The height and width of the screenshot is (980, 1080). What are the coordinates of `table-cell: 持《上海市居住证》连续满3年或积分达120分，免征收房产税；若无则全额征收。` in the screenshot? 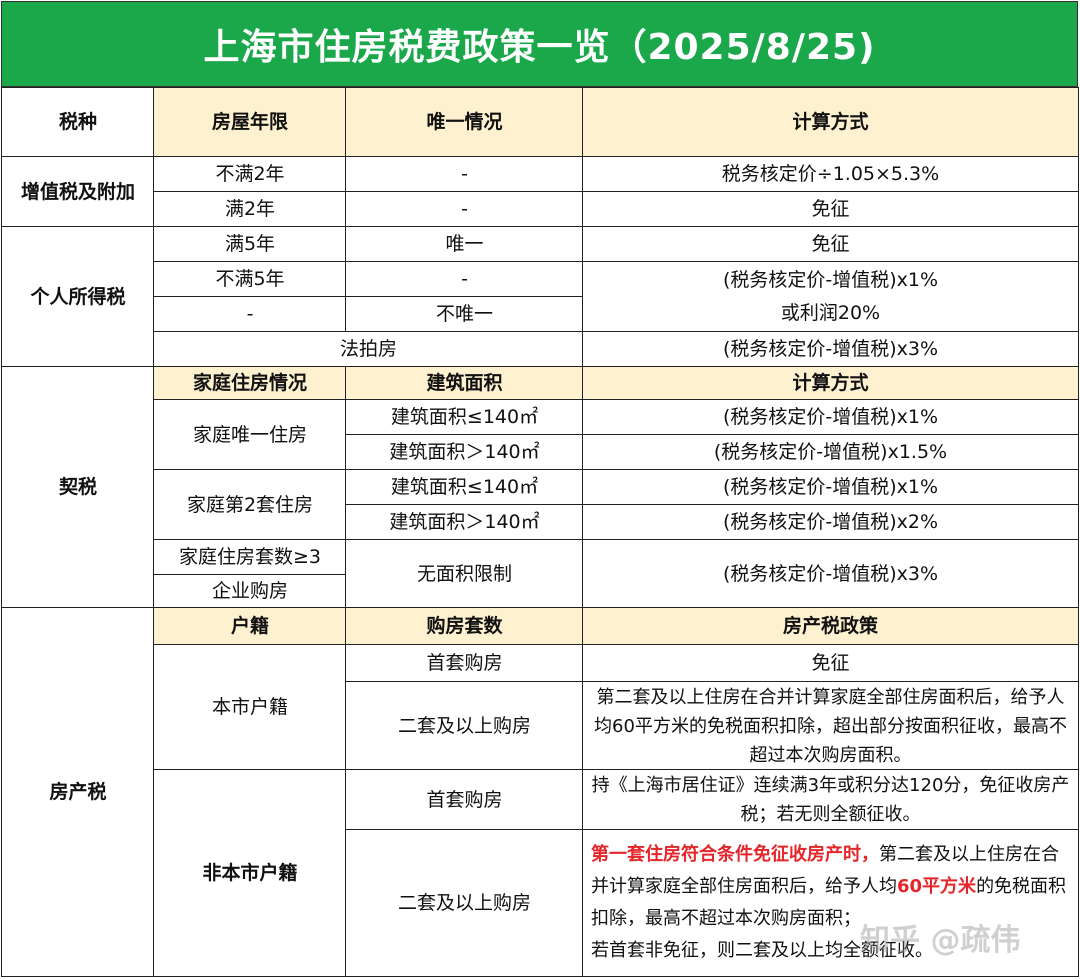 It's located at (830, 800).